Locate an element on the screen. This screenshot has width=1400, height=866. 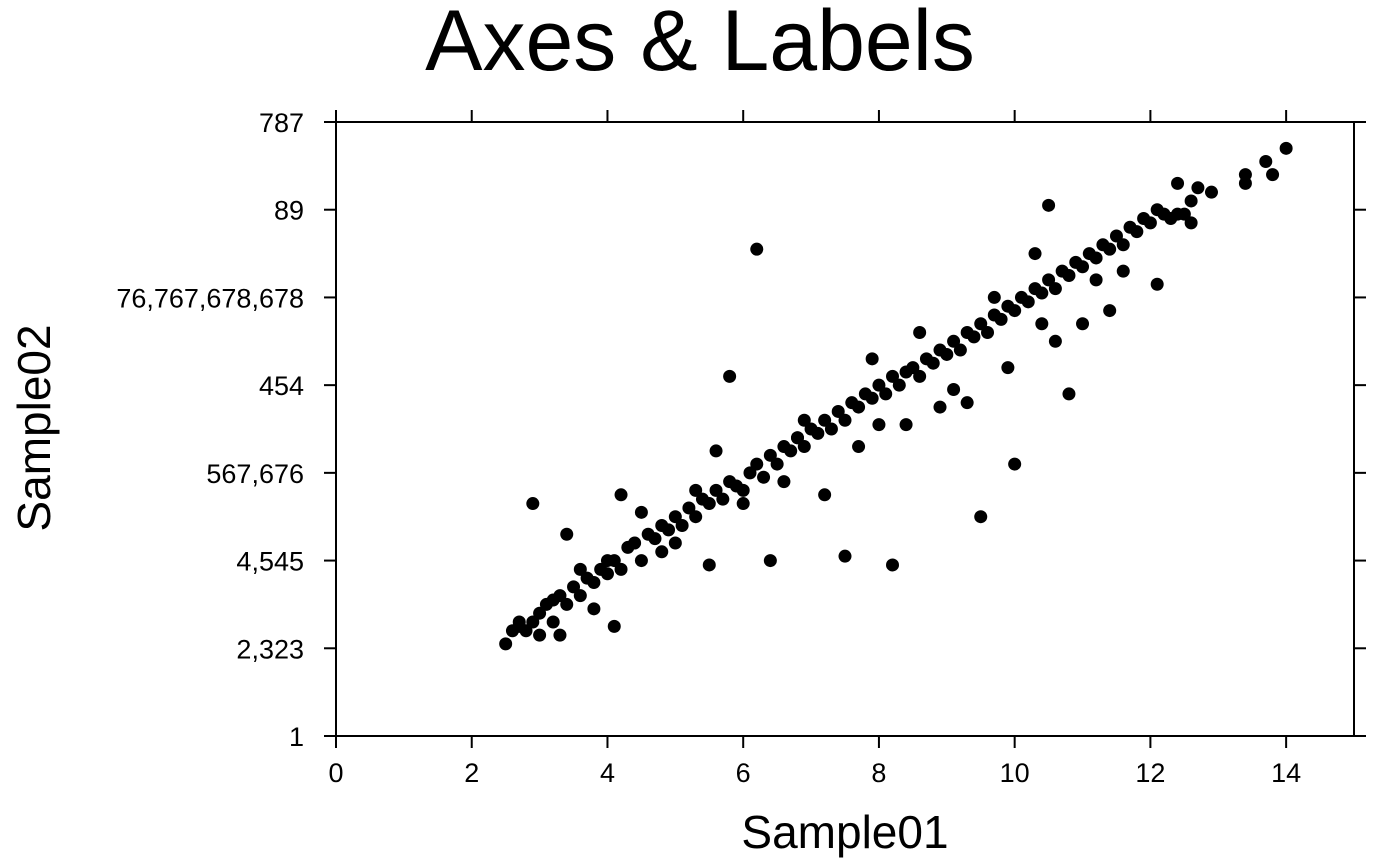
y-tick-label: 4,545 is located at coordinates (270, 562).